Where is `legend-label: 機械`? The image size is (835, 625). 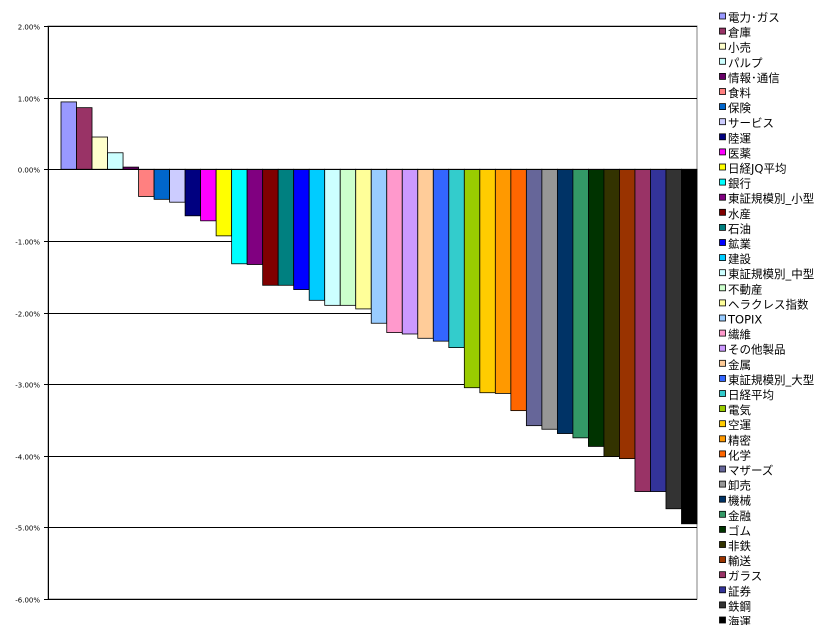
legend-label: 機械 is located at coordinates (739, 501).